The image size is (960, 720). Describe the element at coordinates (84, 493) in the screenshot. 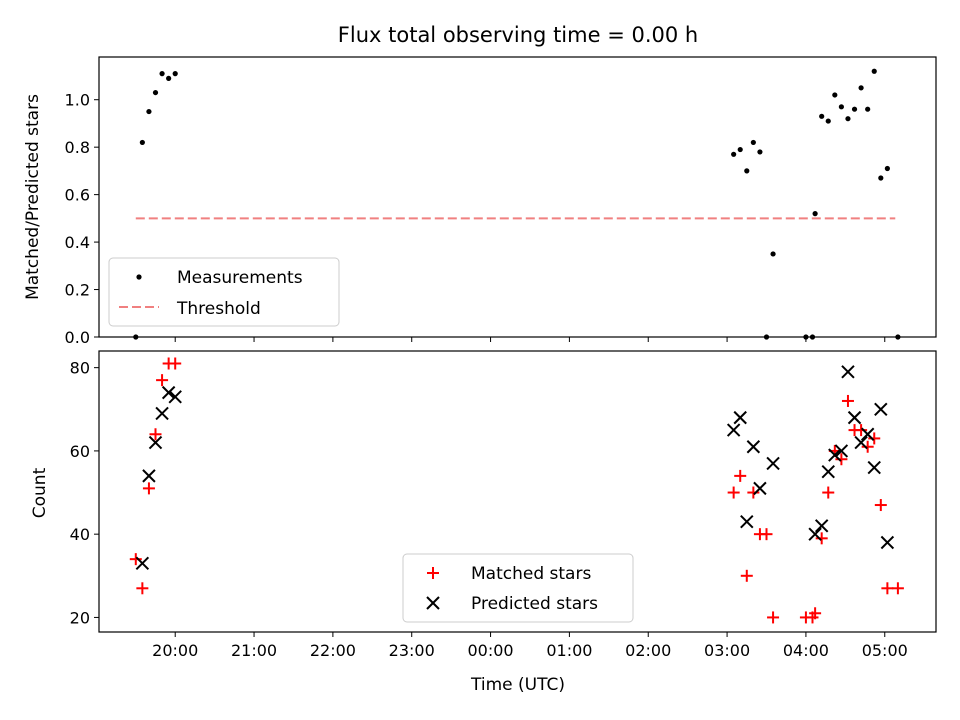

I see `bottom-y-ticks: 20 40 60 80` at that location.